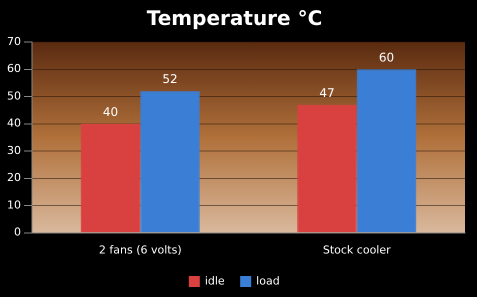 The image size is (477, 297). What do you see at coordinates (386, 57) in the screenshot?
I see `data-label: 60` at bounding box center [386, 57].